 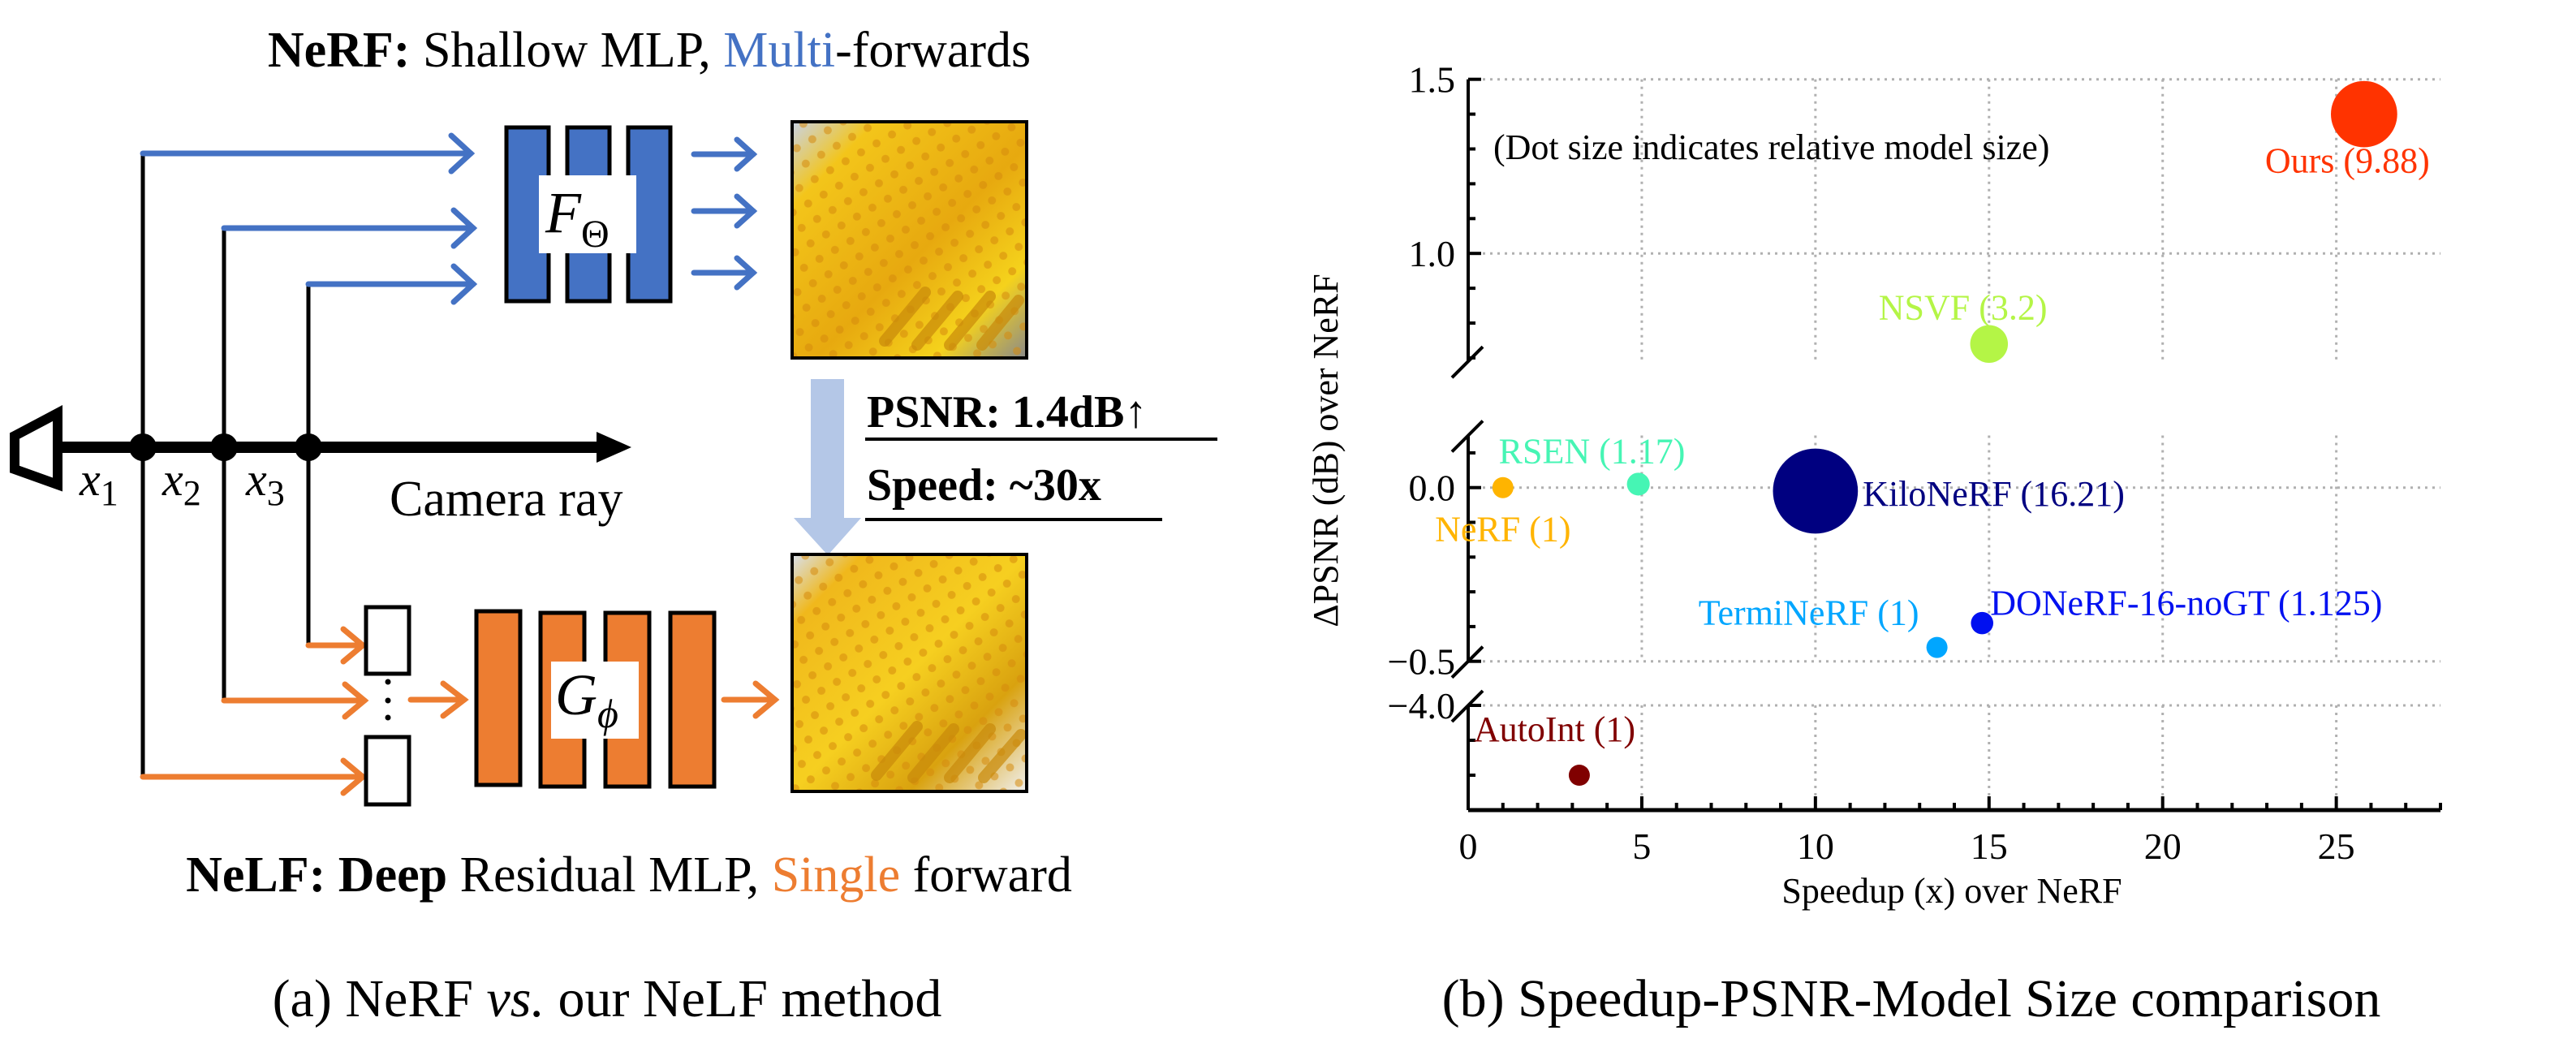 What do you see at coordinates (2348, 161) in the screenshot?
I see `data-label-ours: Ours (9.88)` at bounding box center [2348, 161].